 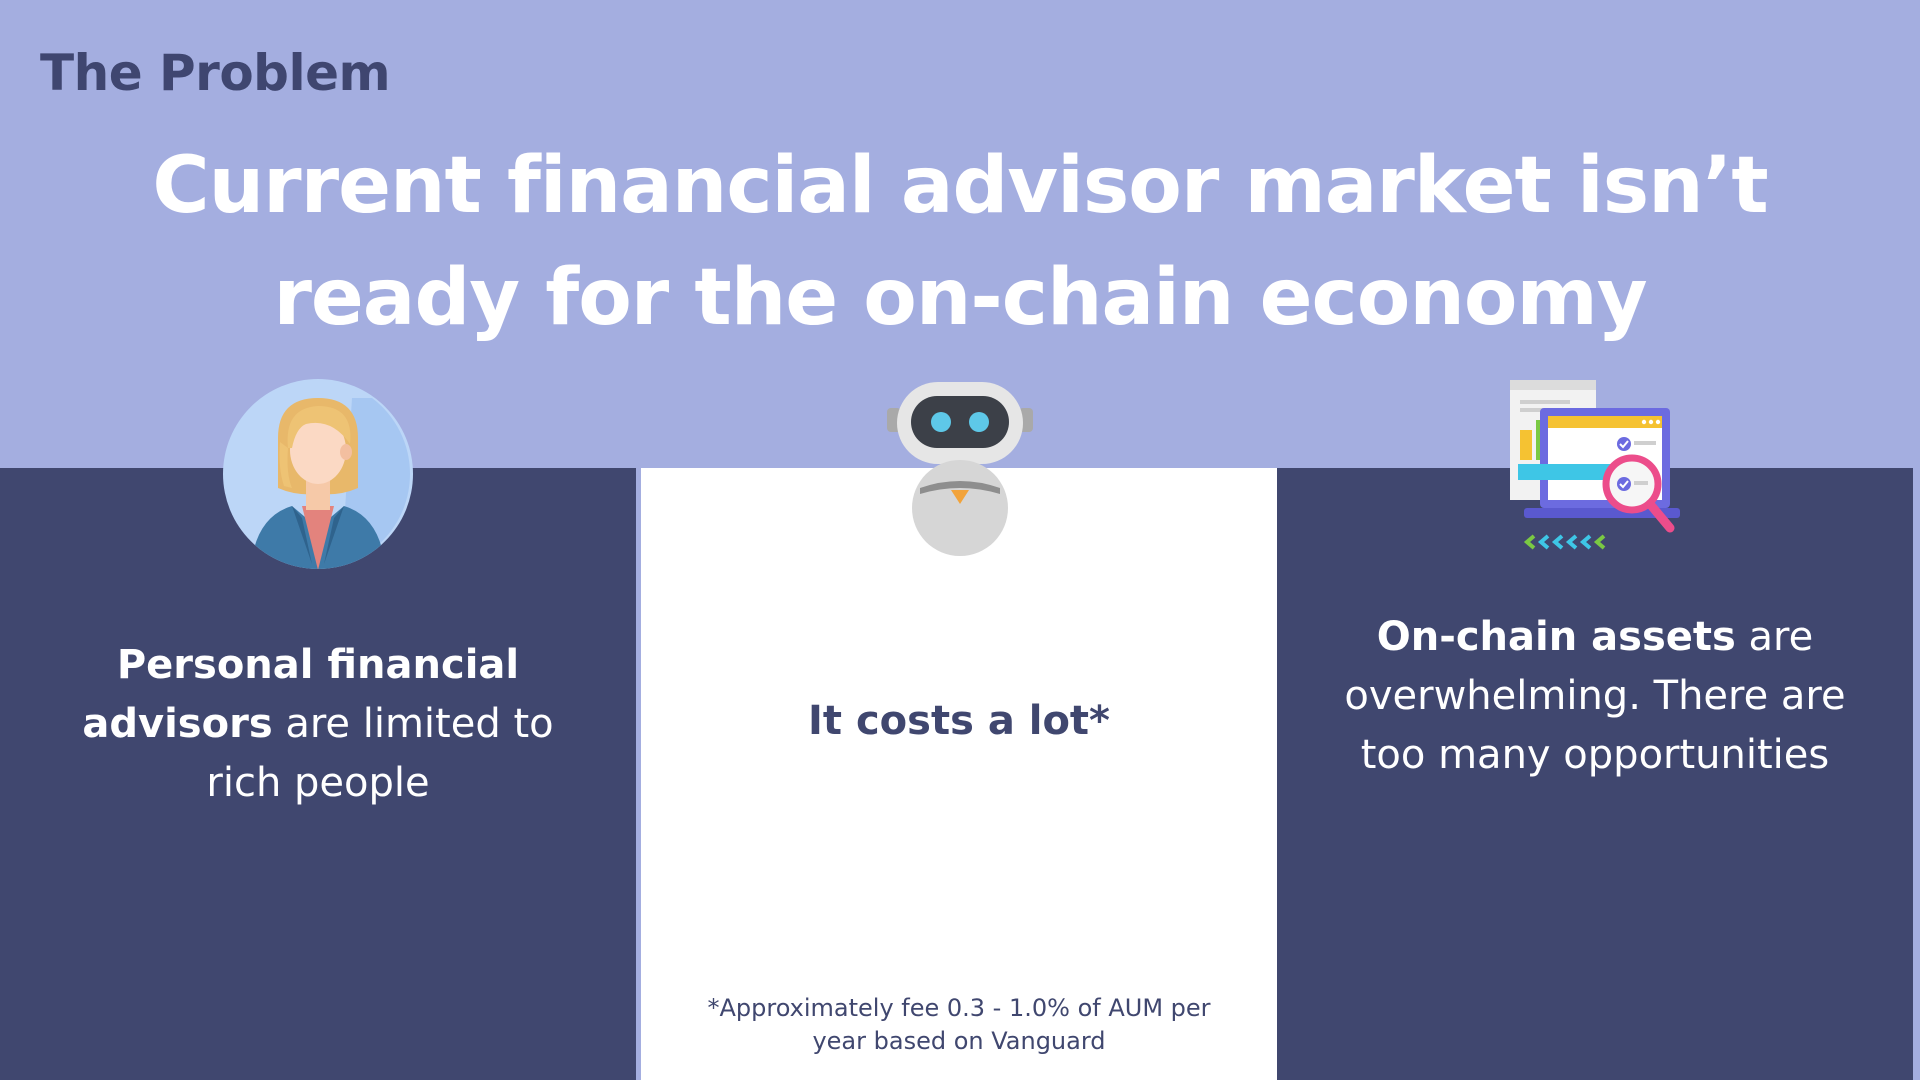 What do you see at coordinates (1556, 637) in the screenshot?
I see `panel-right-bold: On-chain assets` at bounding box center [1556, 637].